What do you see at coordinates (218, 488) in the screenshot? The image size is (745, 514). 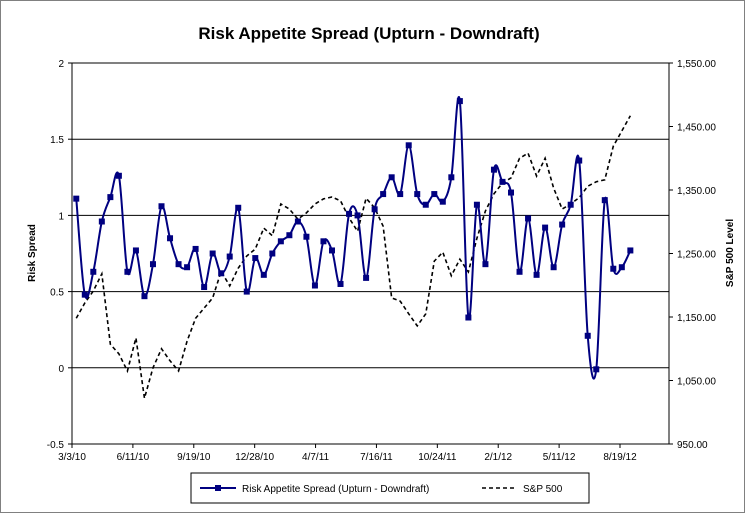 I see `legend-marker-risk-spread` at bounding box center [218, 488].